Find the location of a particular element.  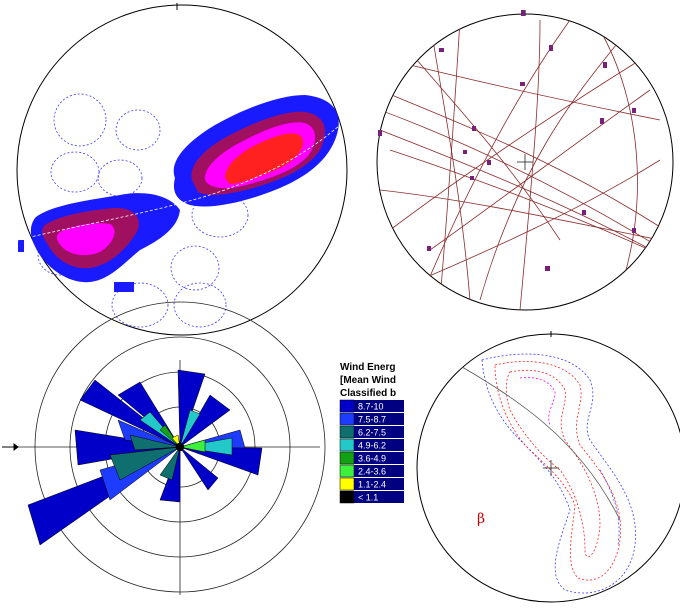

legend-entry: 1.1-2.4 is located at coordinates (371, 484).